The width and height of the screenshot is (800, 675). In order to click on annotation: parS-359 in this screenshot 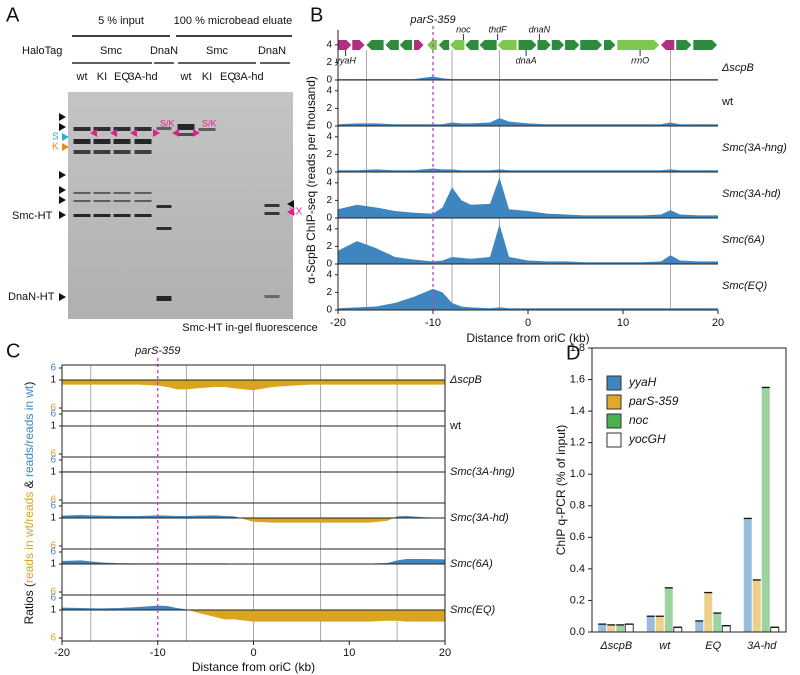, I will do `click(432, 20)`.